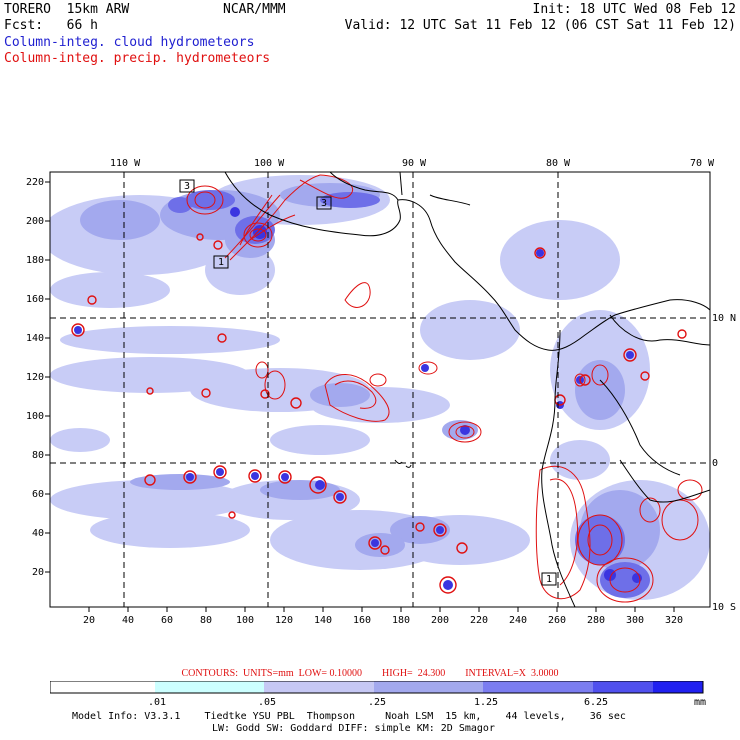  I want to click on field-precip-label: Column-integ. precip. hydrometeors, so click(137, 58).